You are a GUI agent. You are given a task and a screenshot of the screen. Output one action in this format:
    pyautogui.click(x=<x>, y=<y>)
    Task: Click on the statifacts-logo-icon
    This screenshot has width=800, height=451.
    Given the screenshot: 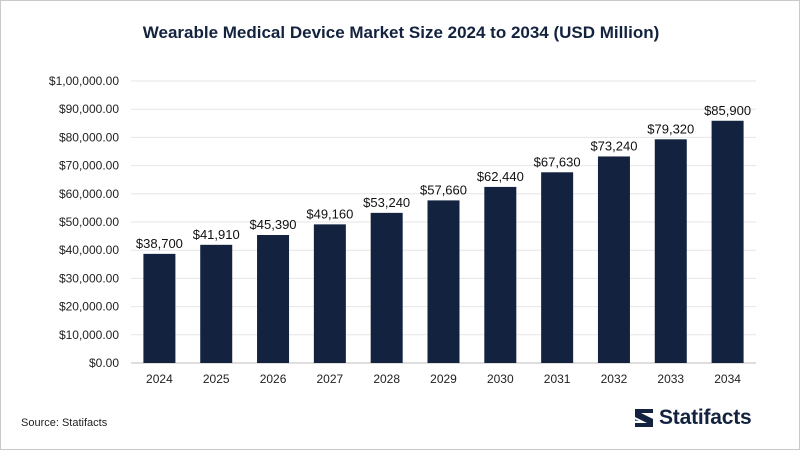 What is the action you would take?
    pyautogui.click(x=644, y=418)
    